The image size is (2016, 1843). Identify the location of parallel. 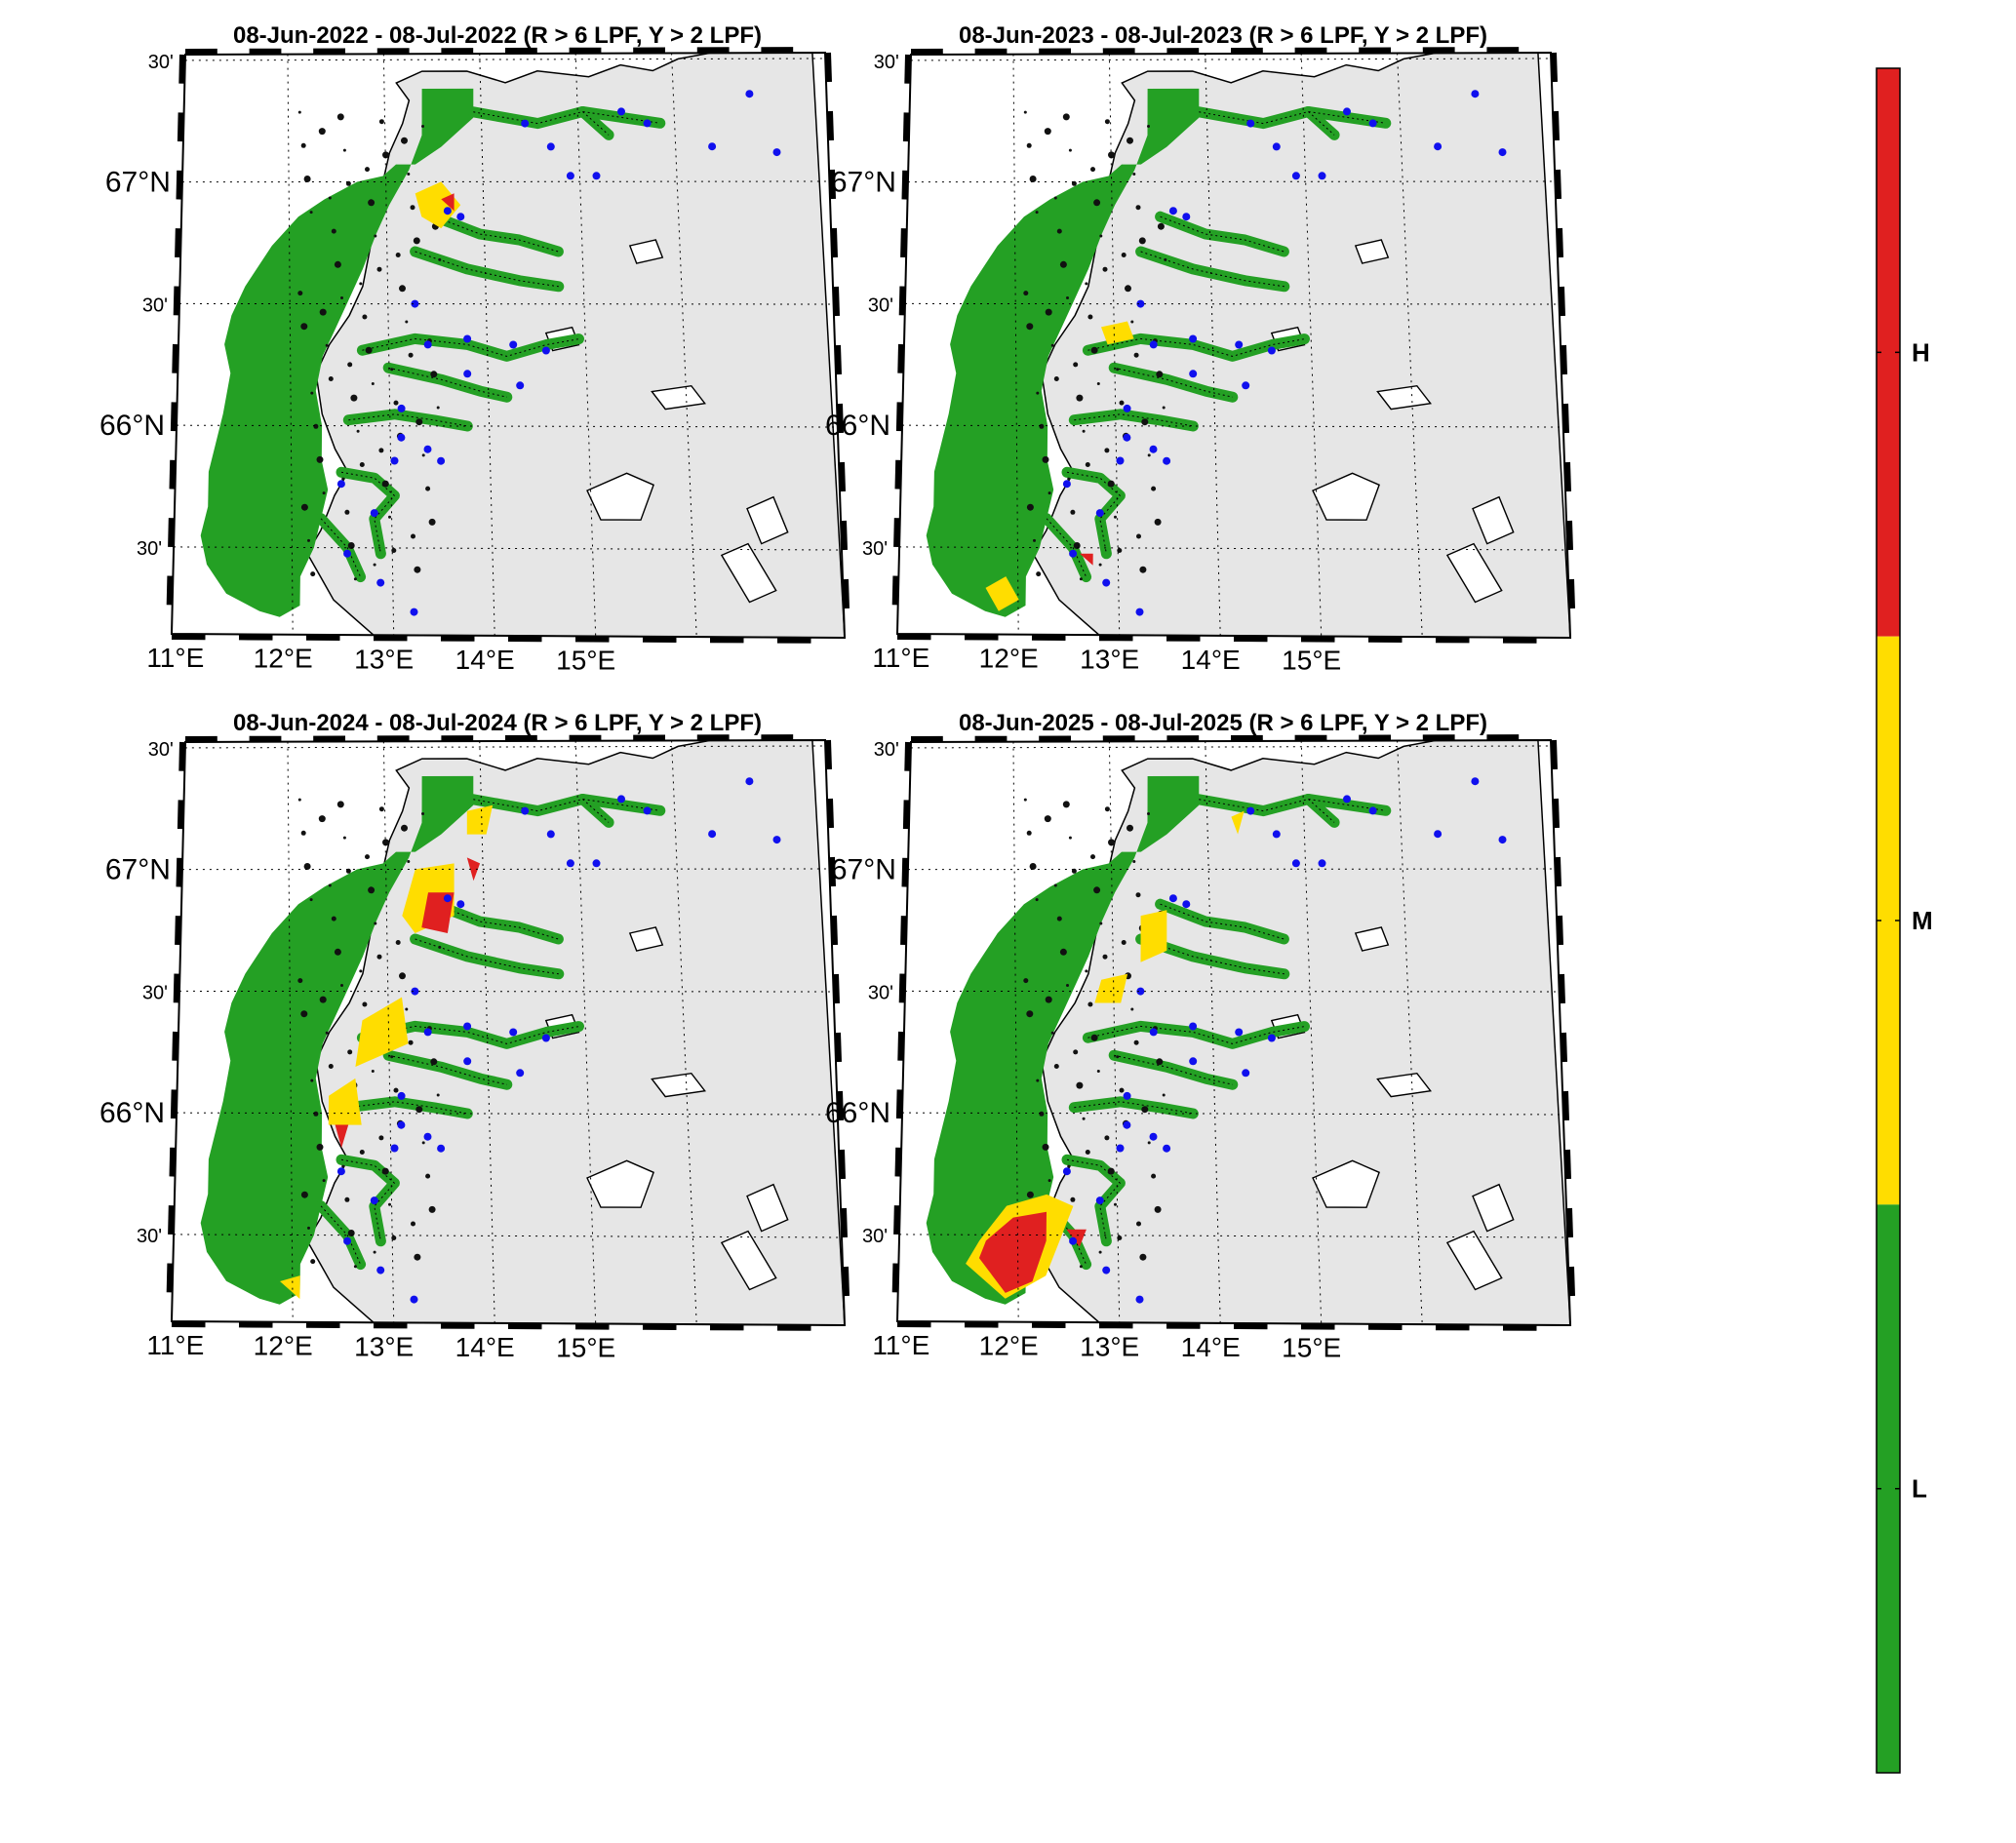
(505, 747).